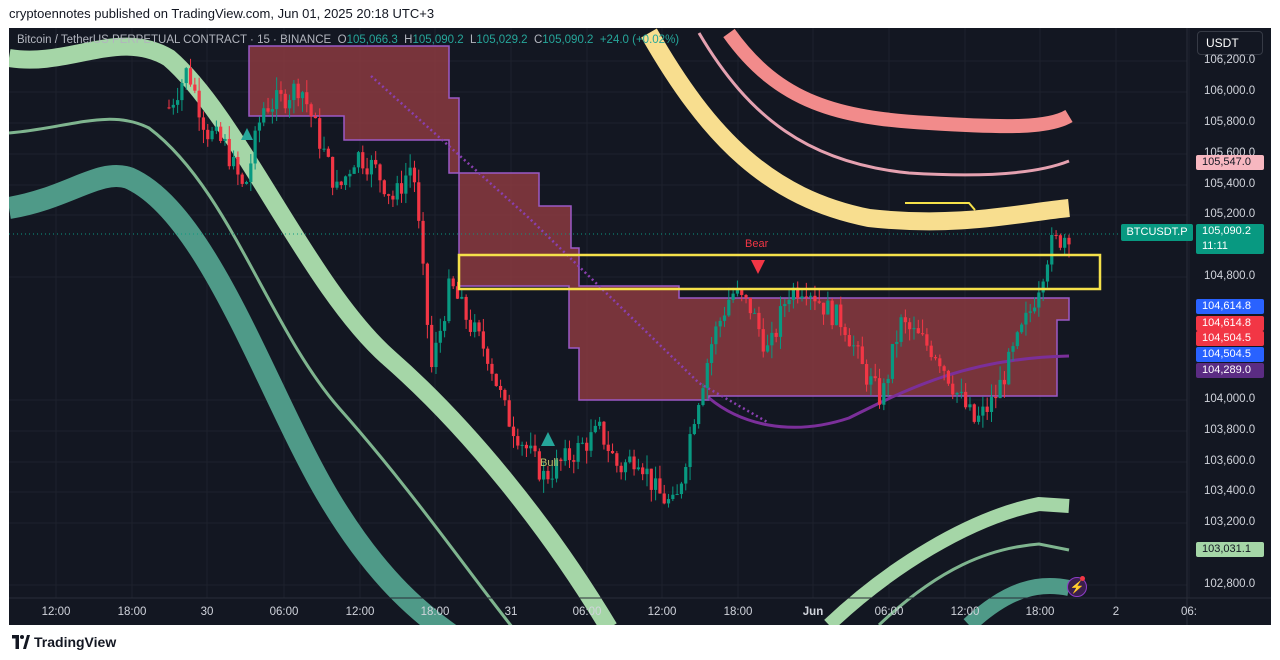 The width and height of the screenshot is (1280, 660). Describe the element at coordinates (1215, 246) in the screenshot. I see `bar-countdown: 11:11` at that location.